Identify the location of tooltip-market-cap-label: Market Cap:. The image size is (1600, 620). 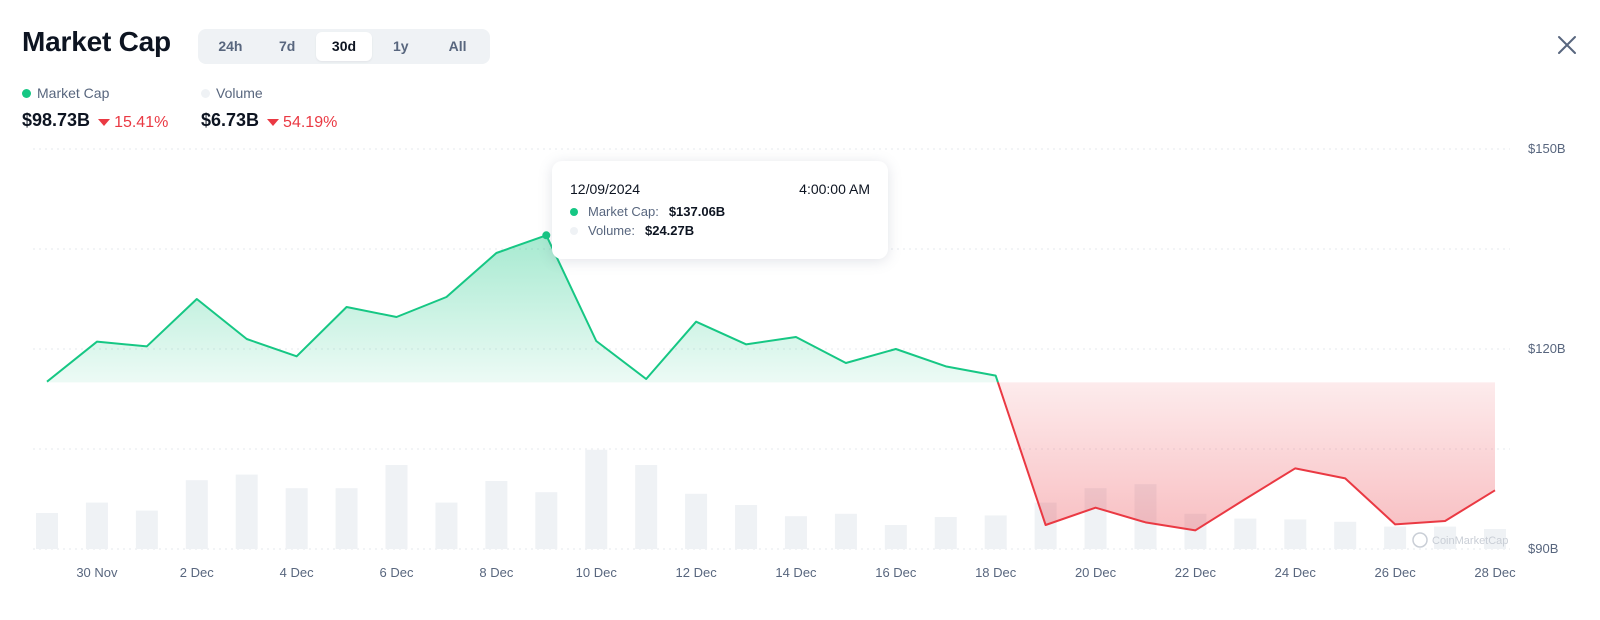
(623, 211).